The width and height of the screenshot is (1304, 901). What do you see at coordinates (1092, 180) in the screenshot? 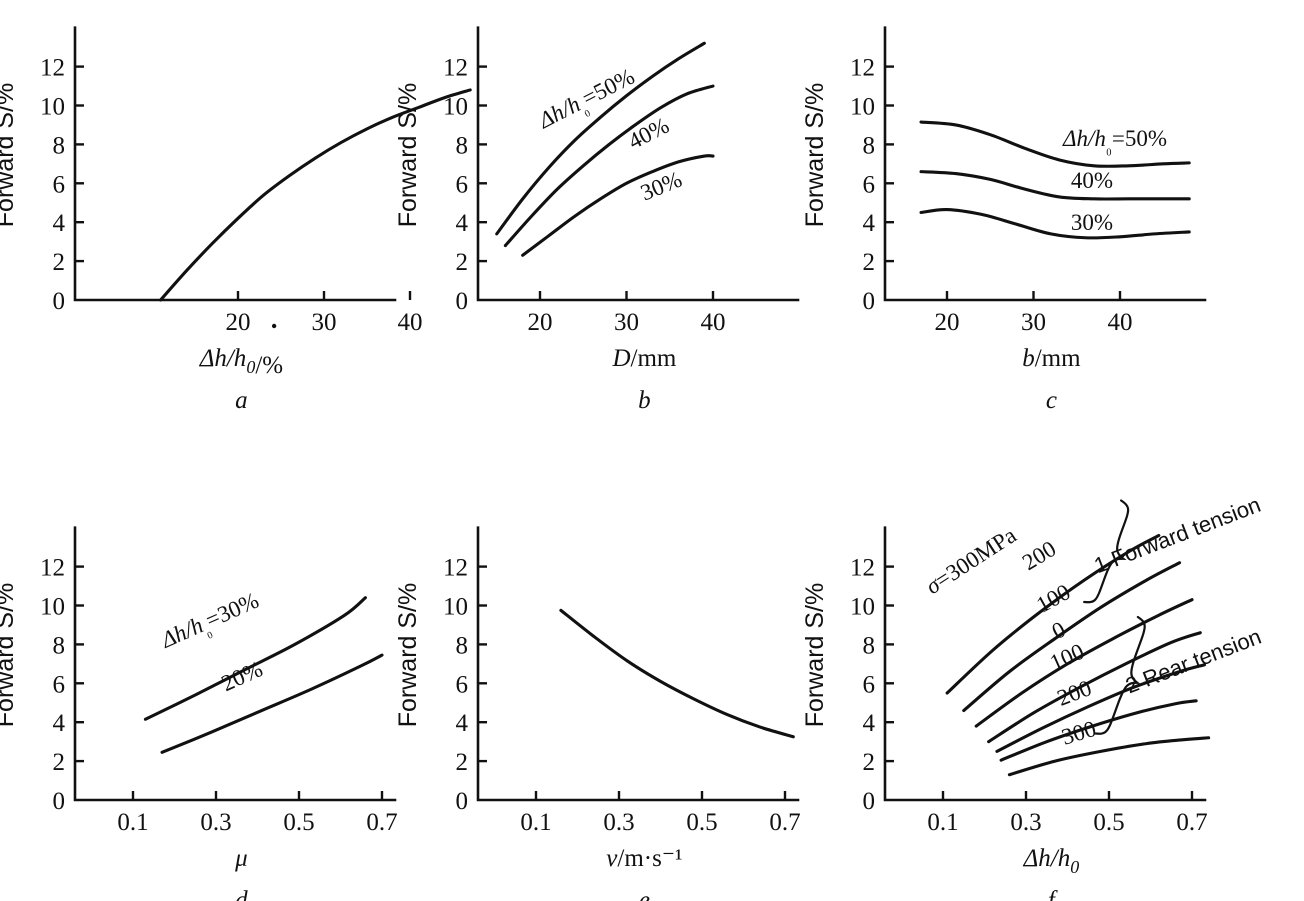
I see `curve-label-c-1: 40%` at bounding box center [1092, 180].